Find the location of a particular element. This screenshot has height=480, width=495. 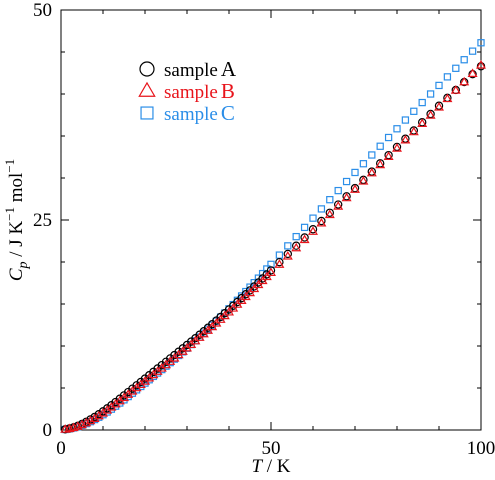

legend-label: sample A is located at coordinates (200, 69).